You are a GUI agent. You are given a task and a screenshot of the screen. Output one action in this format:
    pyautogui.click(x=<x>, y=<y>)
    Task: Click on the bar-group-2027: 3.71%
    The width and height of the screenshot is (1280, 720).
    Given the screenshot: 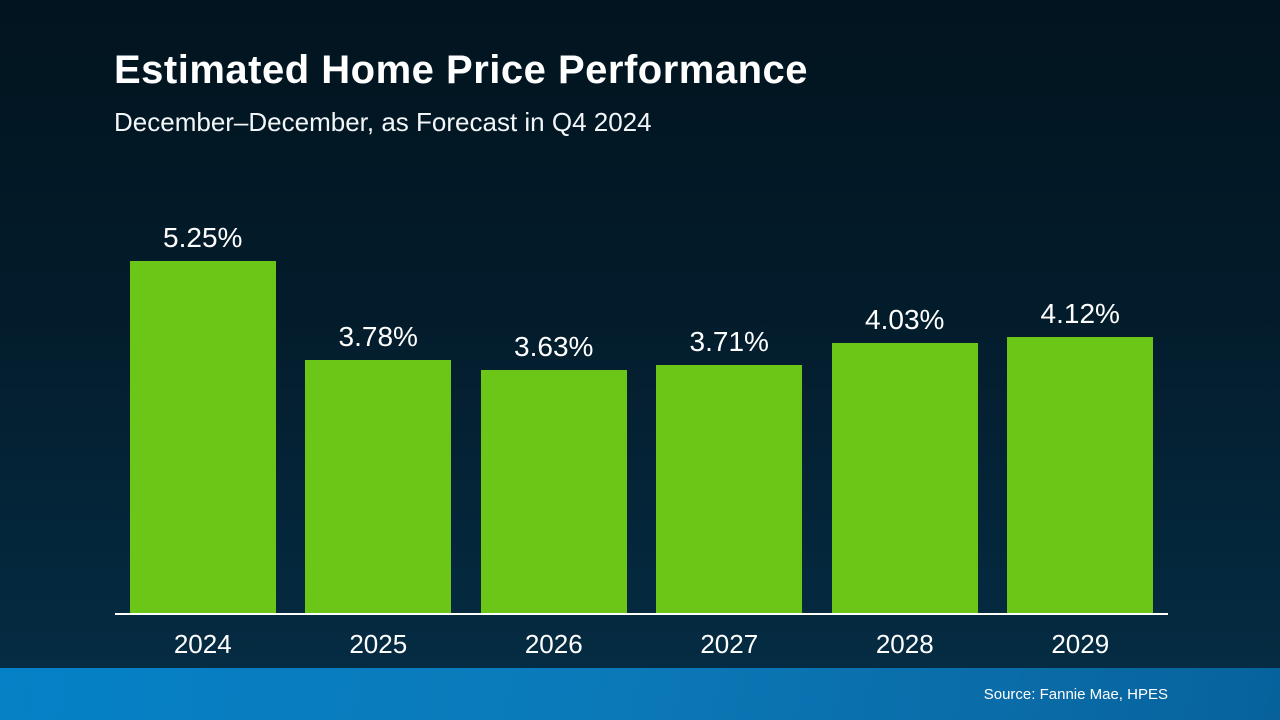 What is the action you would take?
    pyautogui.click(x=730, y=412)
    